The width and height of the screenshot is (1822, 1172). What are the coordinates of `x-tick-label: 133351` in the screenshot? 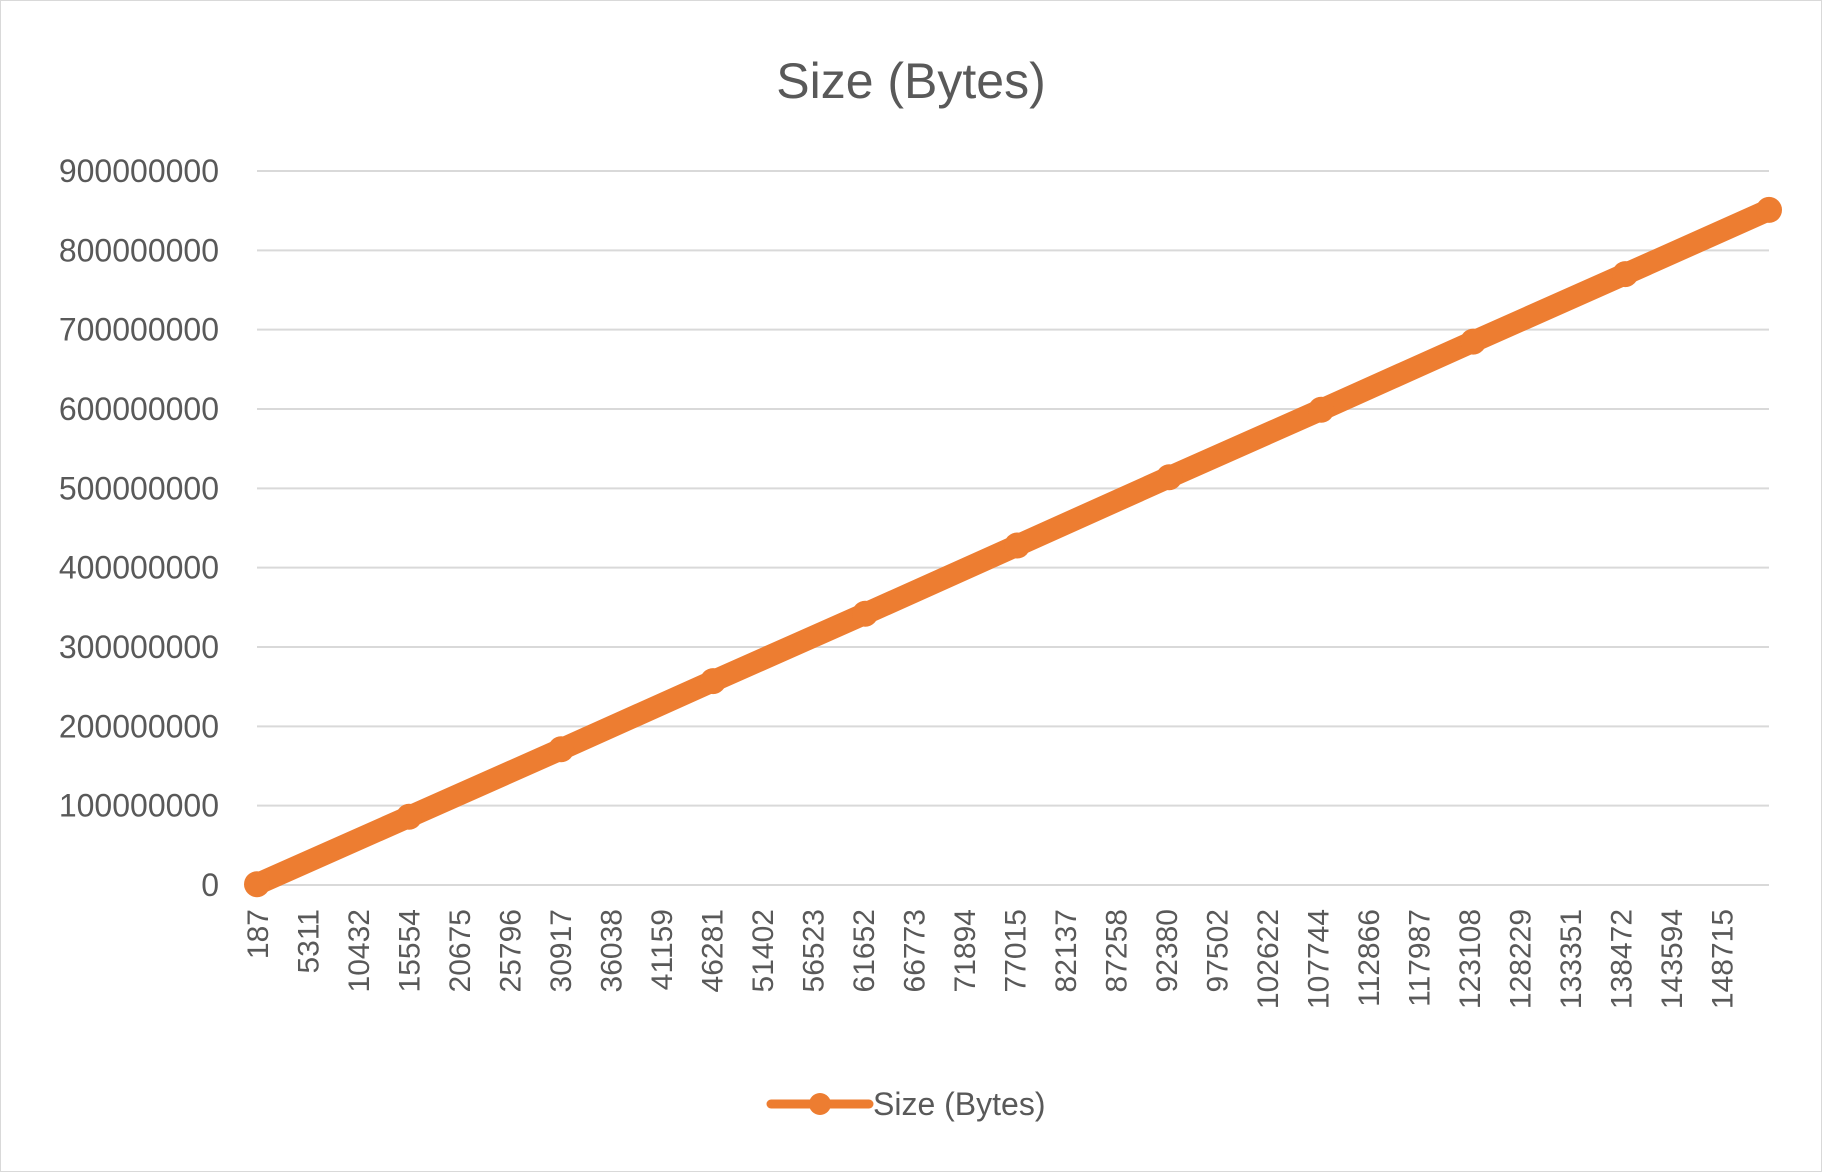 It's located at (1571, 959).